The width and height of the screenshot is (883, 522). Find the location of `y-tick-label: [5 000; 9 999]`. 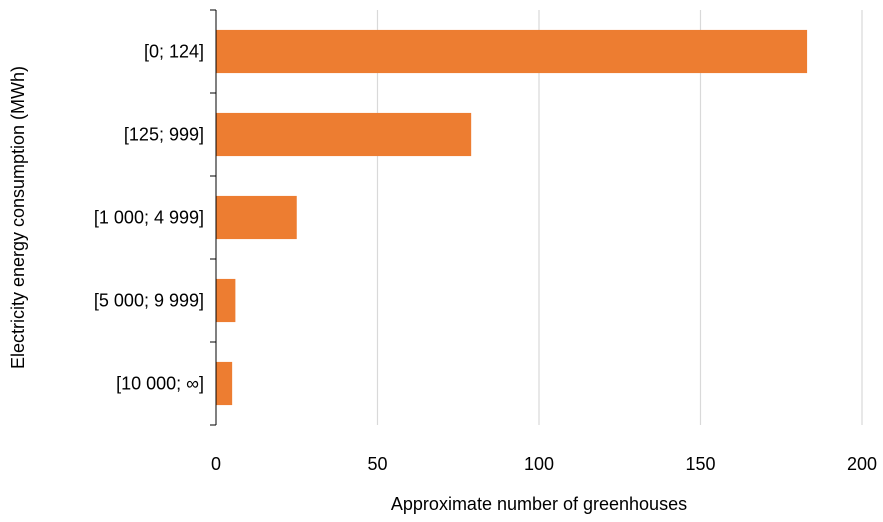

y-tick-label: [5 000; 9 999] is located at coordinates (149, 301).